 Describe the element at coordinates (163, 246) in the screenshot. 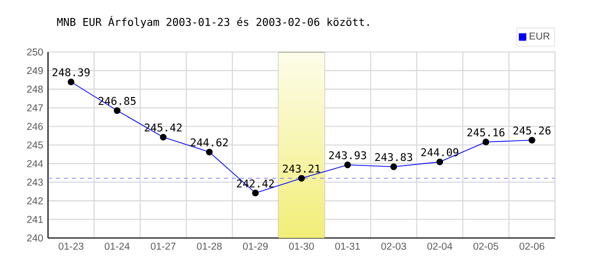

I see `x-tick-label: 01-27` at that location.